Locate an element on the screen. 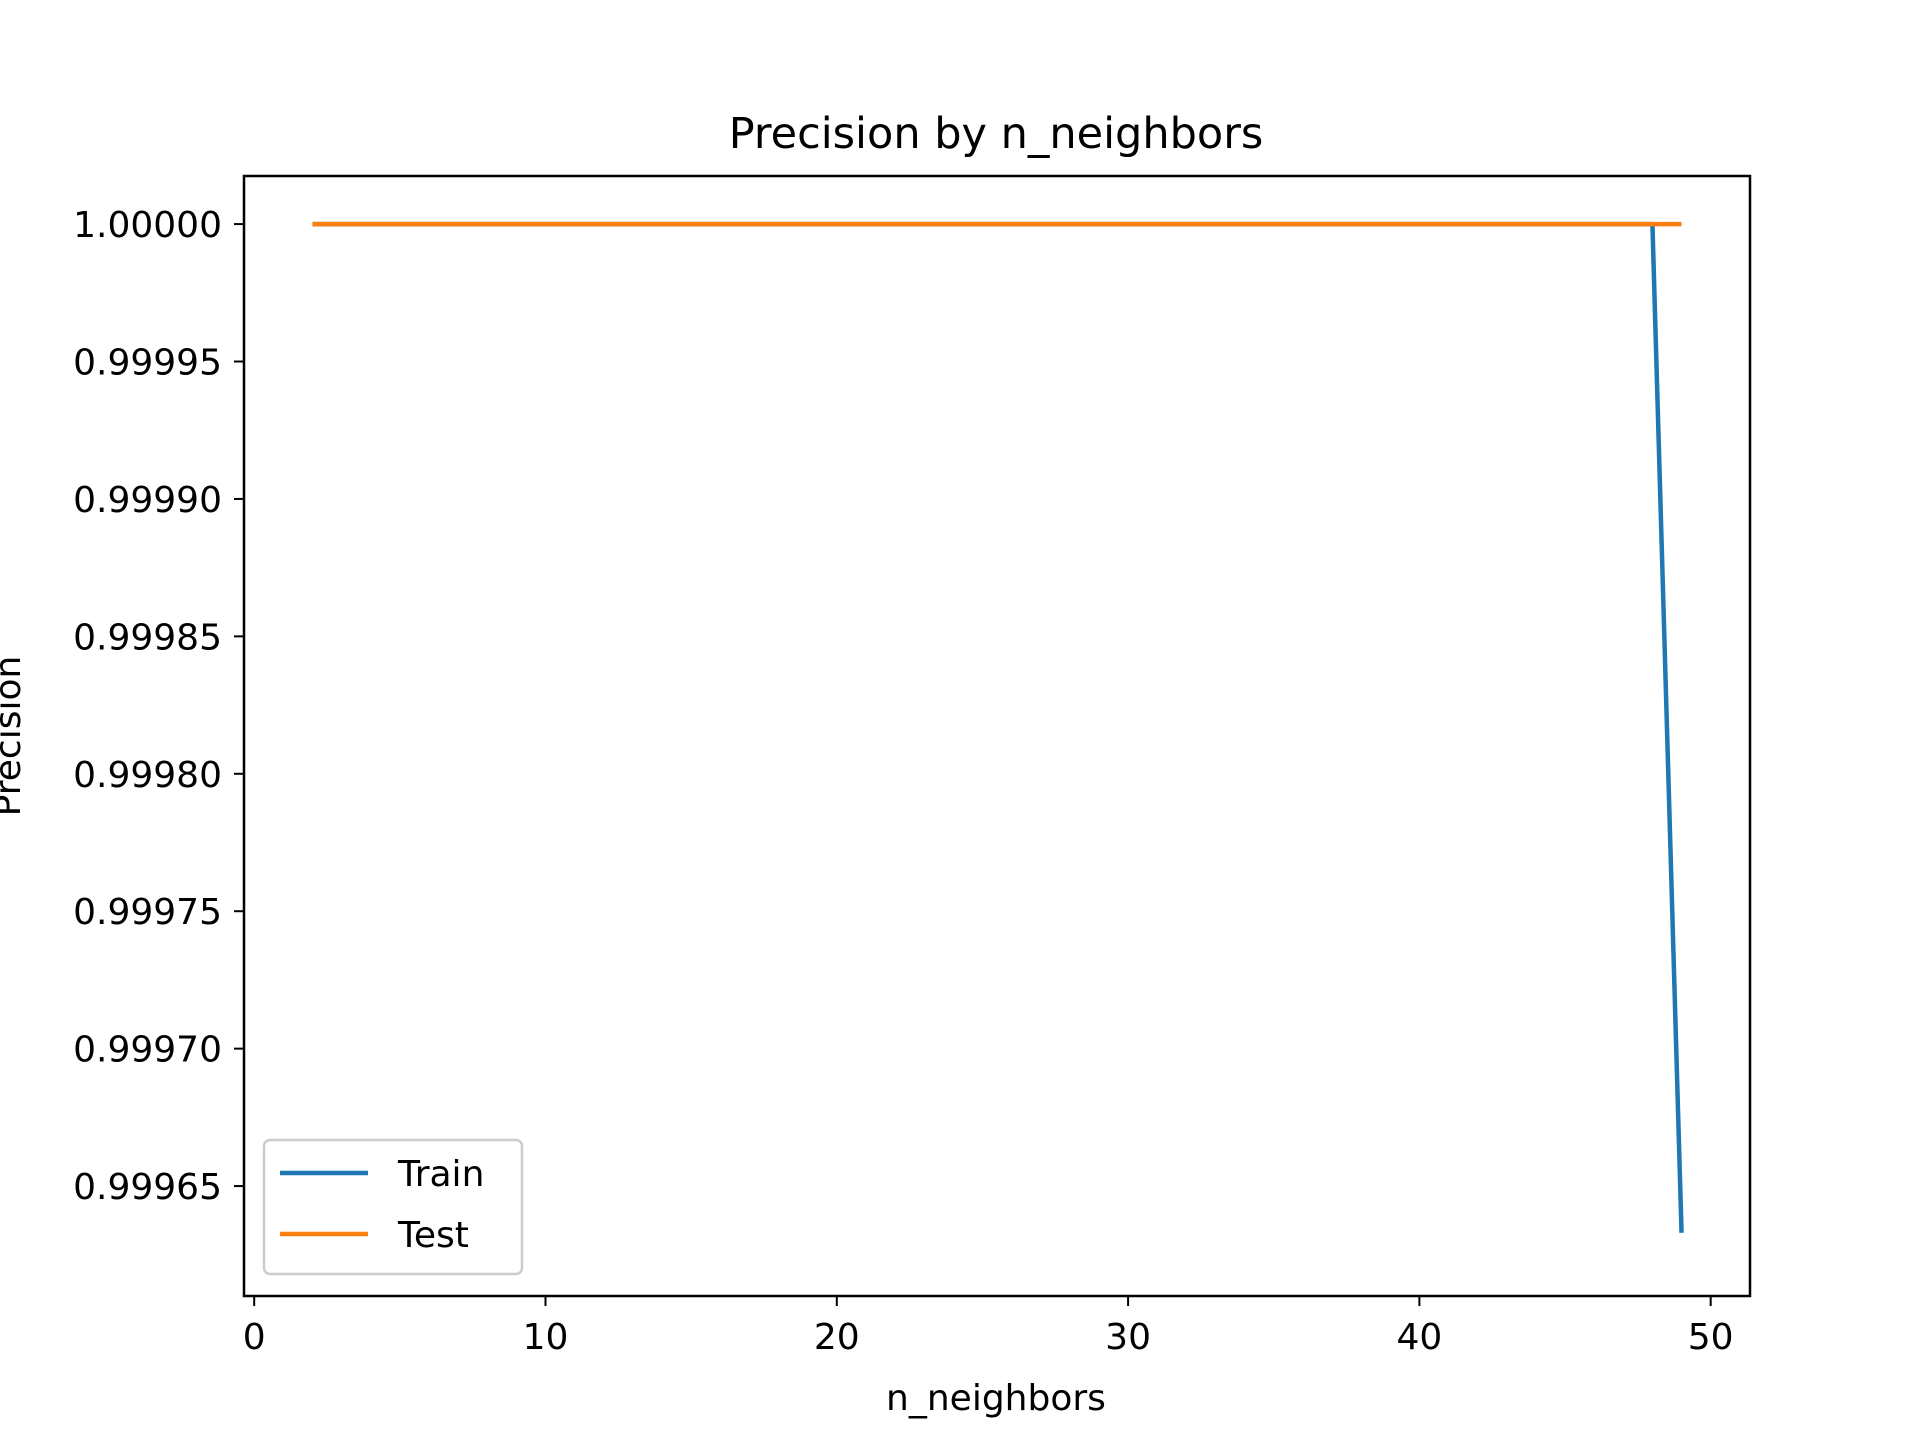 The image size is (1920, 1440). x-tick-label: 30 is located at coordinates (1128, 1337).